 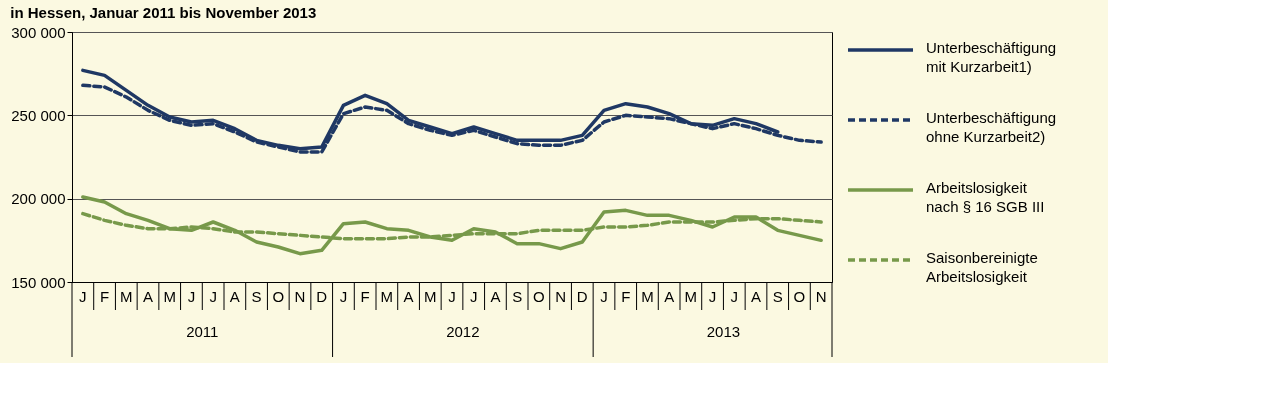 I want to click on y-tick-label: 200 000, so click(x=38, y=199).